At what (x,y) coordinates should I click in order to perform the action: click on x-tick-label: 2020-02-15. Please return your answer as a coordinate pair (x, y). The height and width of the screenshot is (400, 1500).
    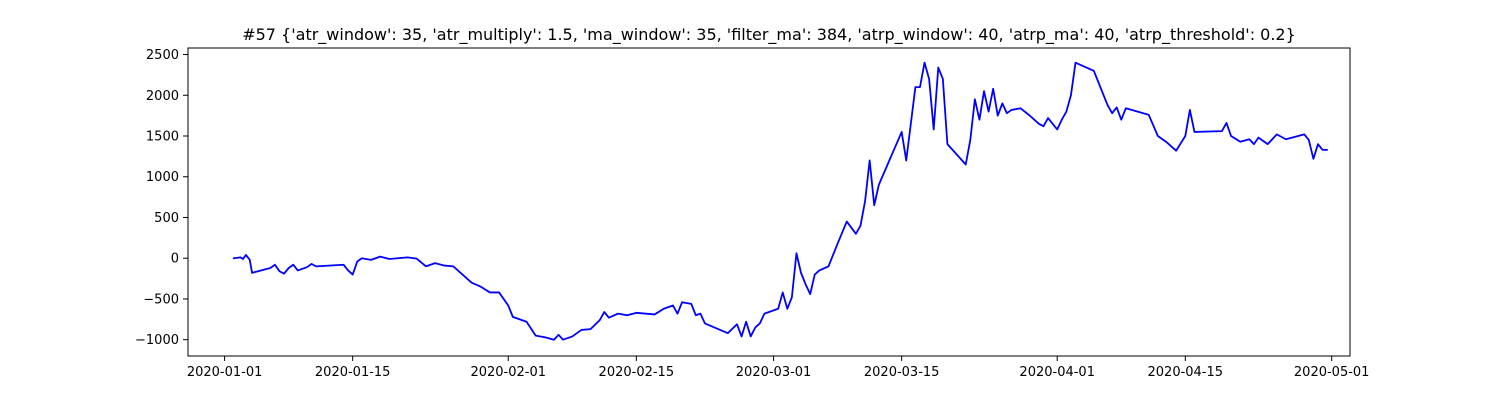
    Looking at the image, I should click on (637, 372).